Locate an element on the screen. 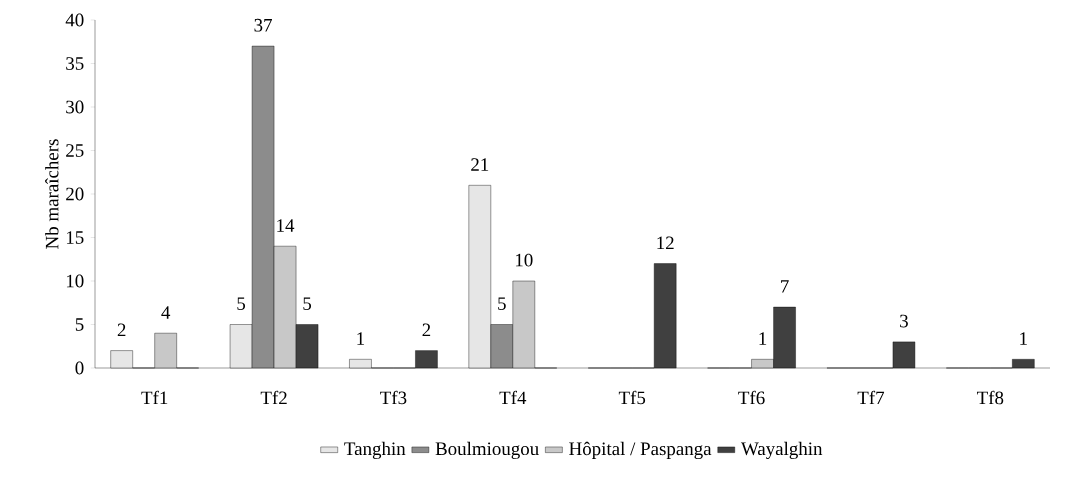 Image resolution: width=1089 pixels, height=502 pixels. data-label: 4 is located at coordinates (166, 312).